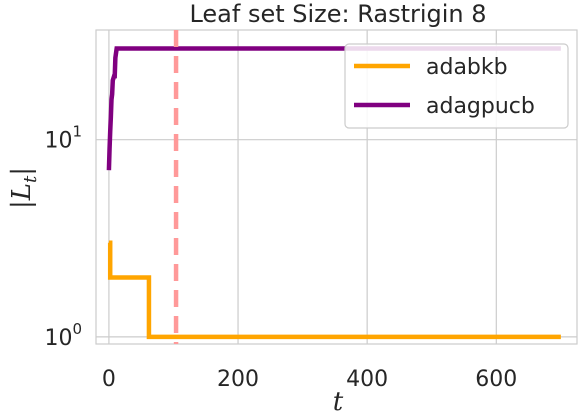 The width and height of the screenshot is (578, 418). What do you see at coordinates (338, 402) in the screenshot?
I see `x-axis-label: t` at bounding box center [338, 402].